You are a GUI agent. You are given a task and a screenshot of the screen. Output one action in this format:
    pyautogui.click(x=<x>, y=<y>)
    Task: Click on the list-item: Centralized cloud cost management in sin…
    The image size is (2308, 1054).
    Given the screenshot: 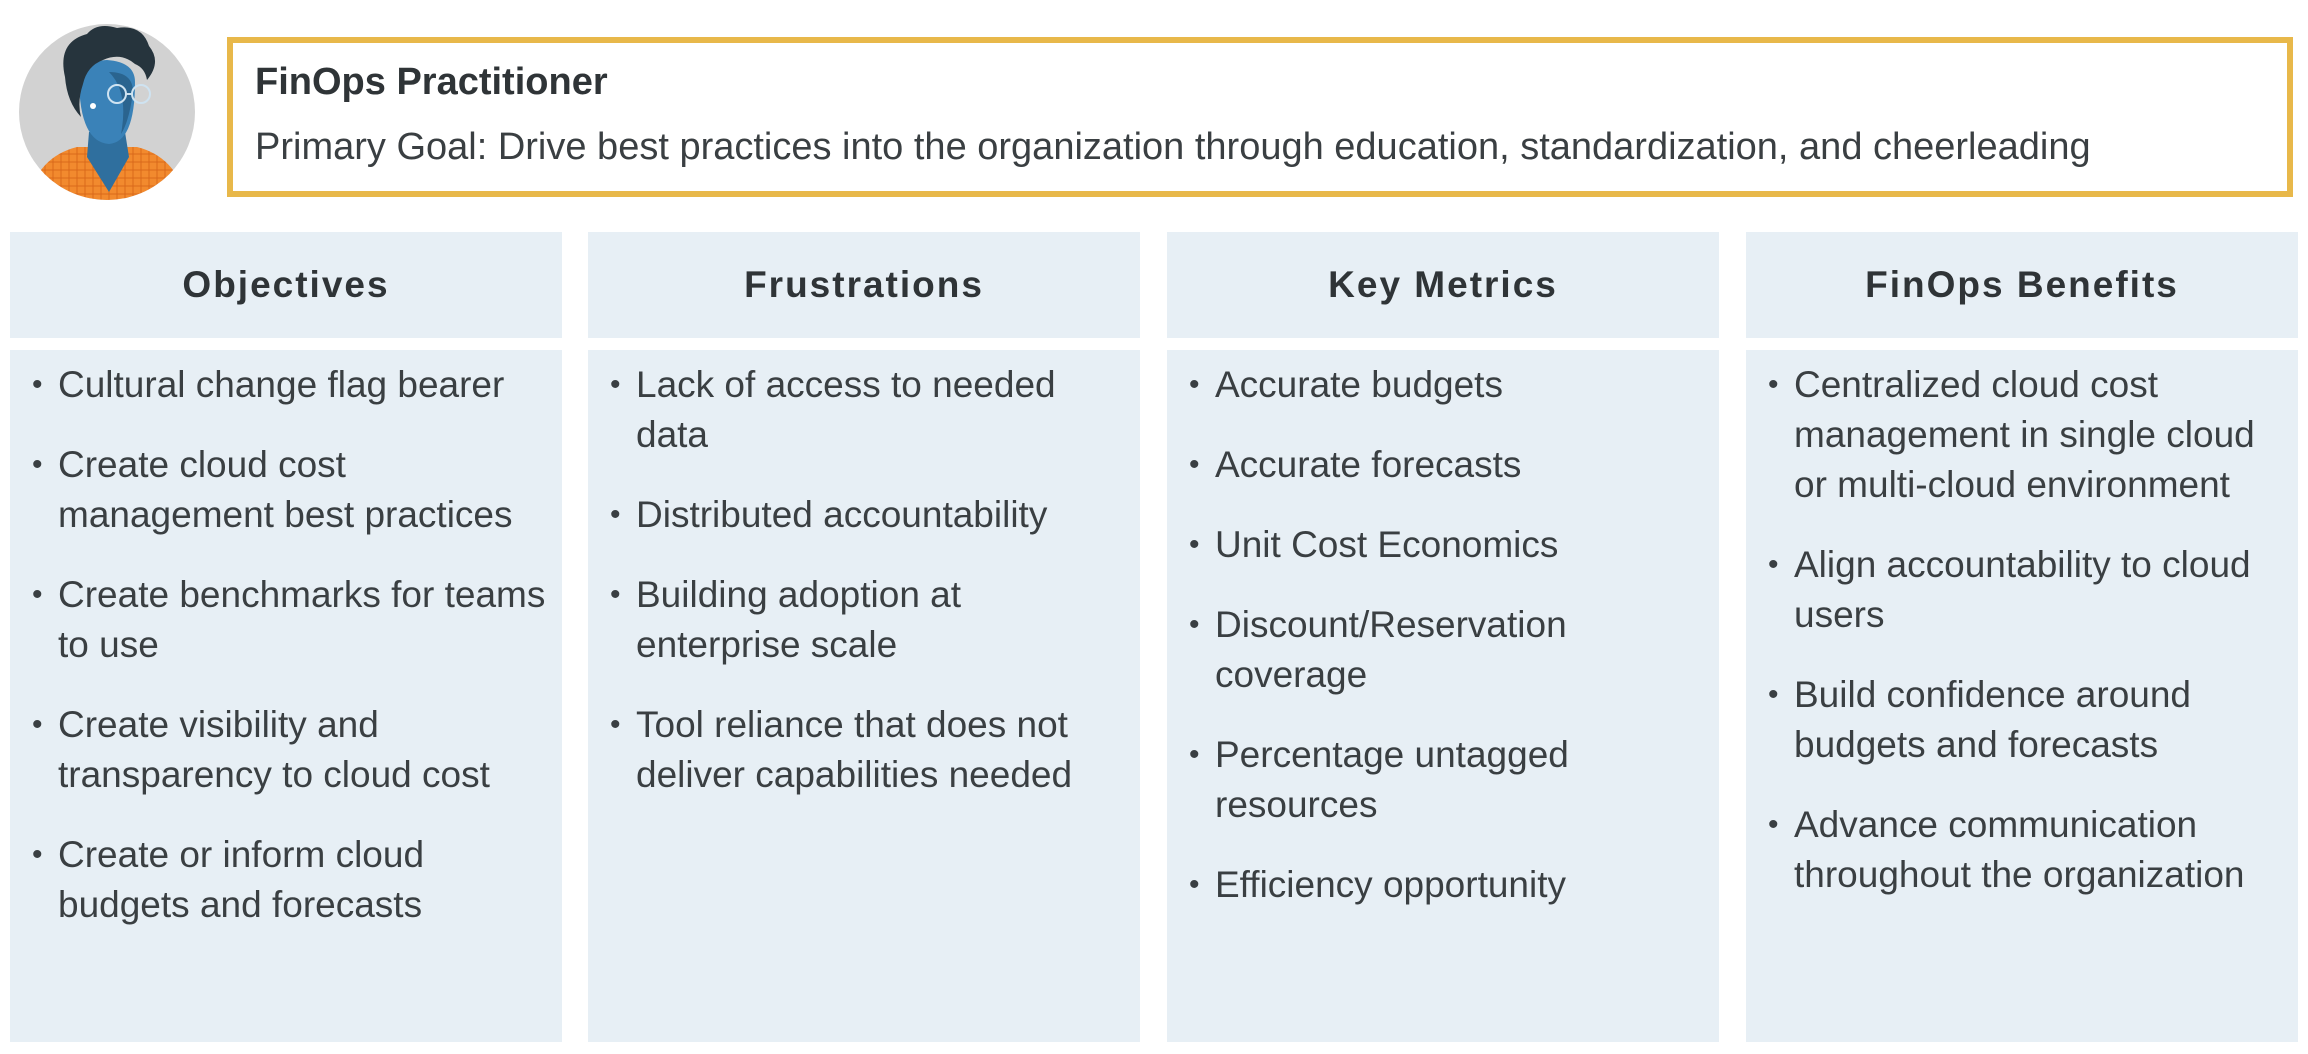 What is the action you would take?
    pyautogui.click(x=2027, y=435)
    